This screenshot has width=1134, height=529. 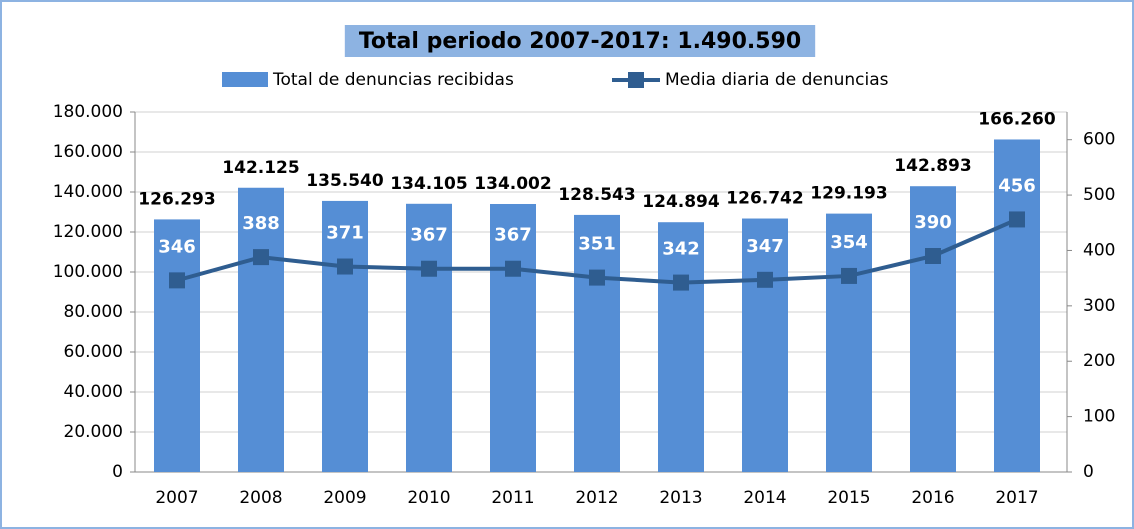 I want to click on x-tick-label: 2010, so click(x=428, y=498).